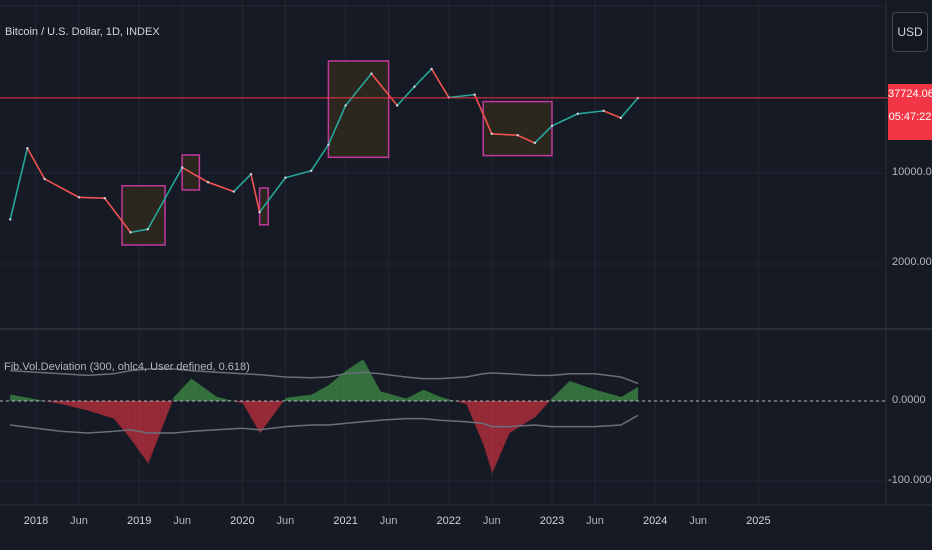 Image resolution: width=932 pixels, height=550 pixels. Describe the element at coordinates (139, 521) in the screenshot. I see `time-axis-label: 2019` at that location.